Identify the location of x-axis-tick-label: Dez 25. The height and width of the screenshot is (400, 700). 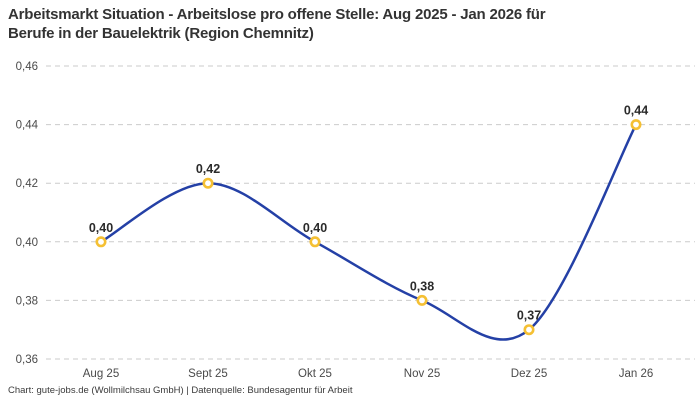
(529, 374).